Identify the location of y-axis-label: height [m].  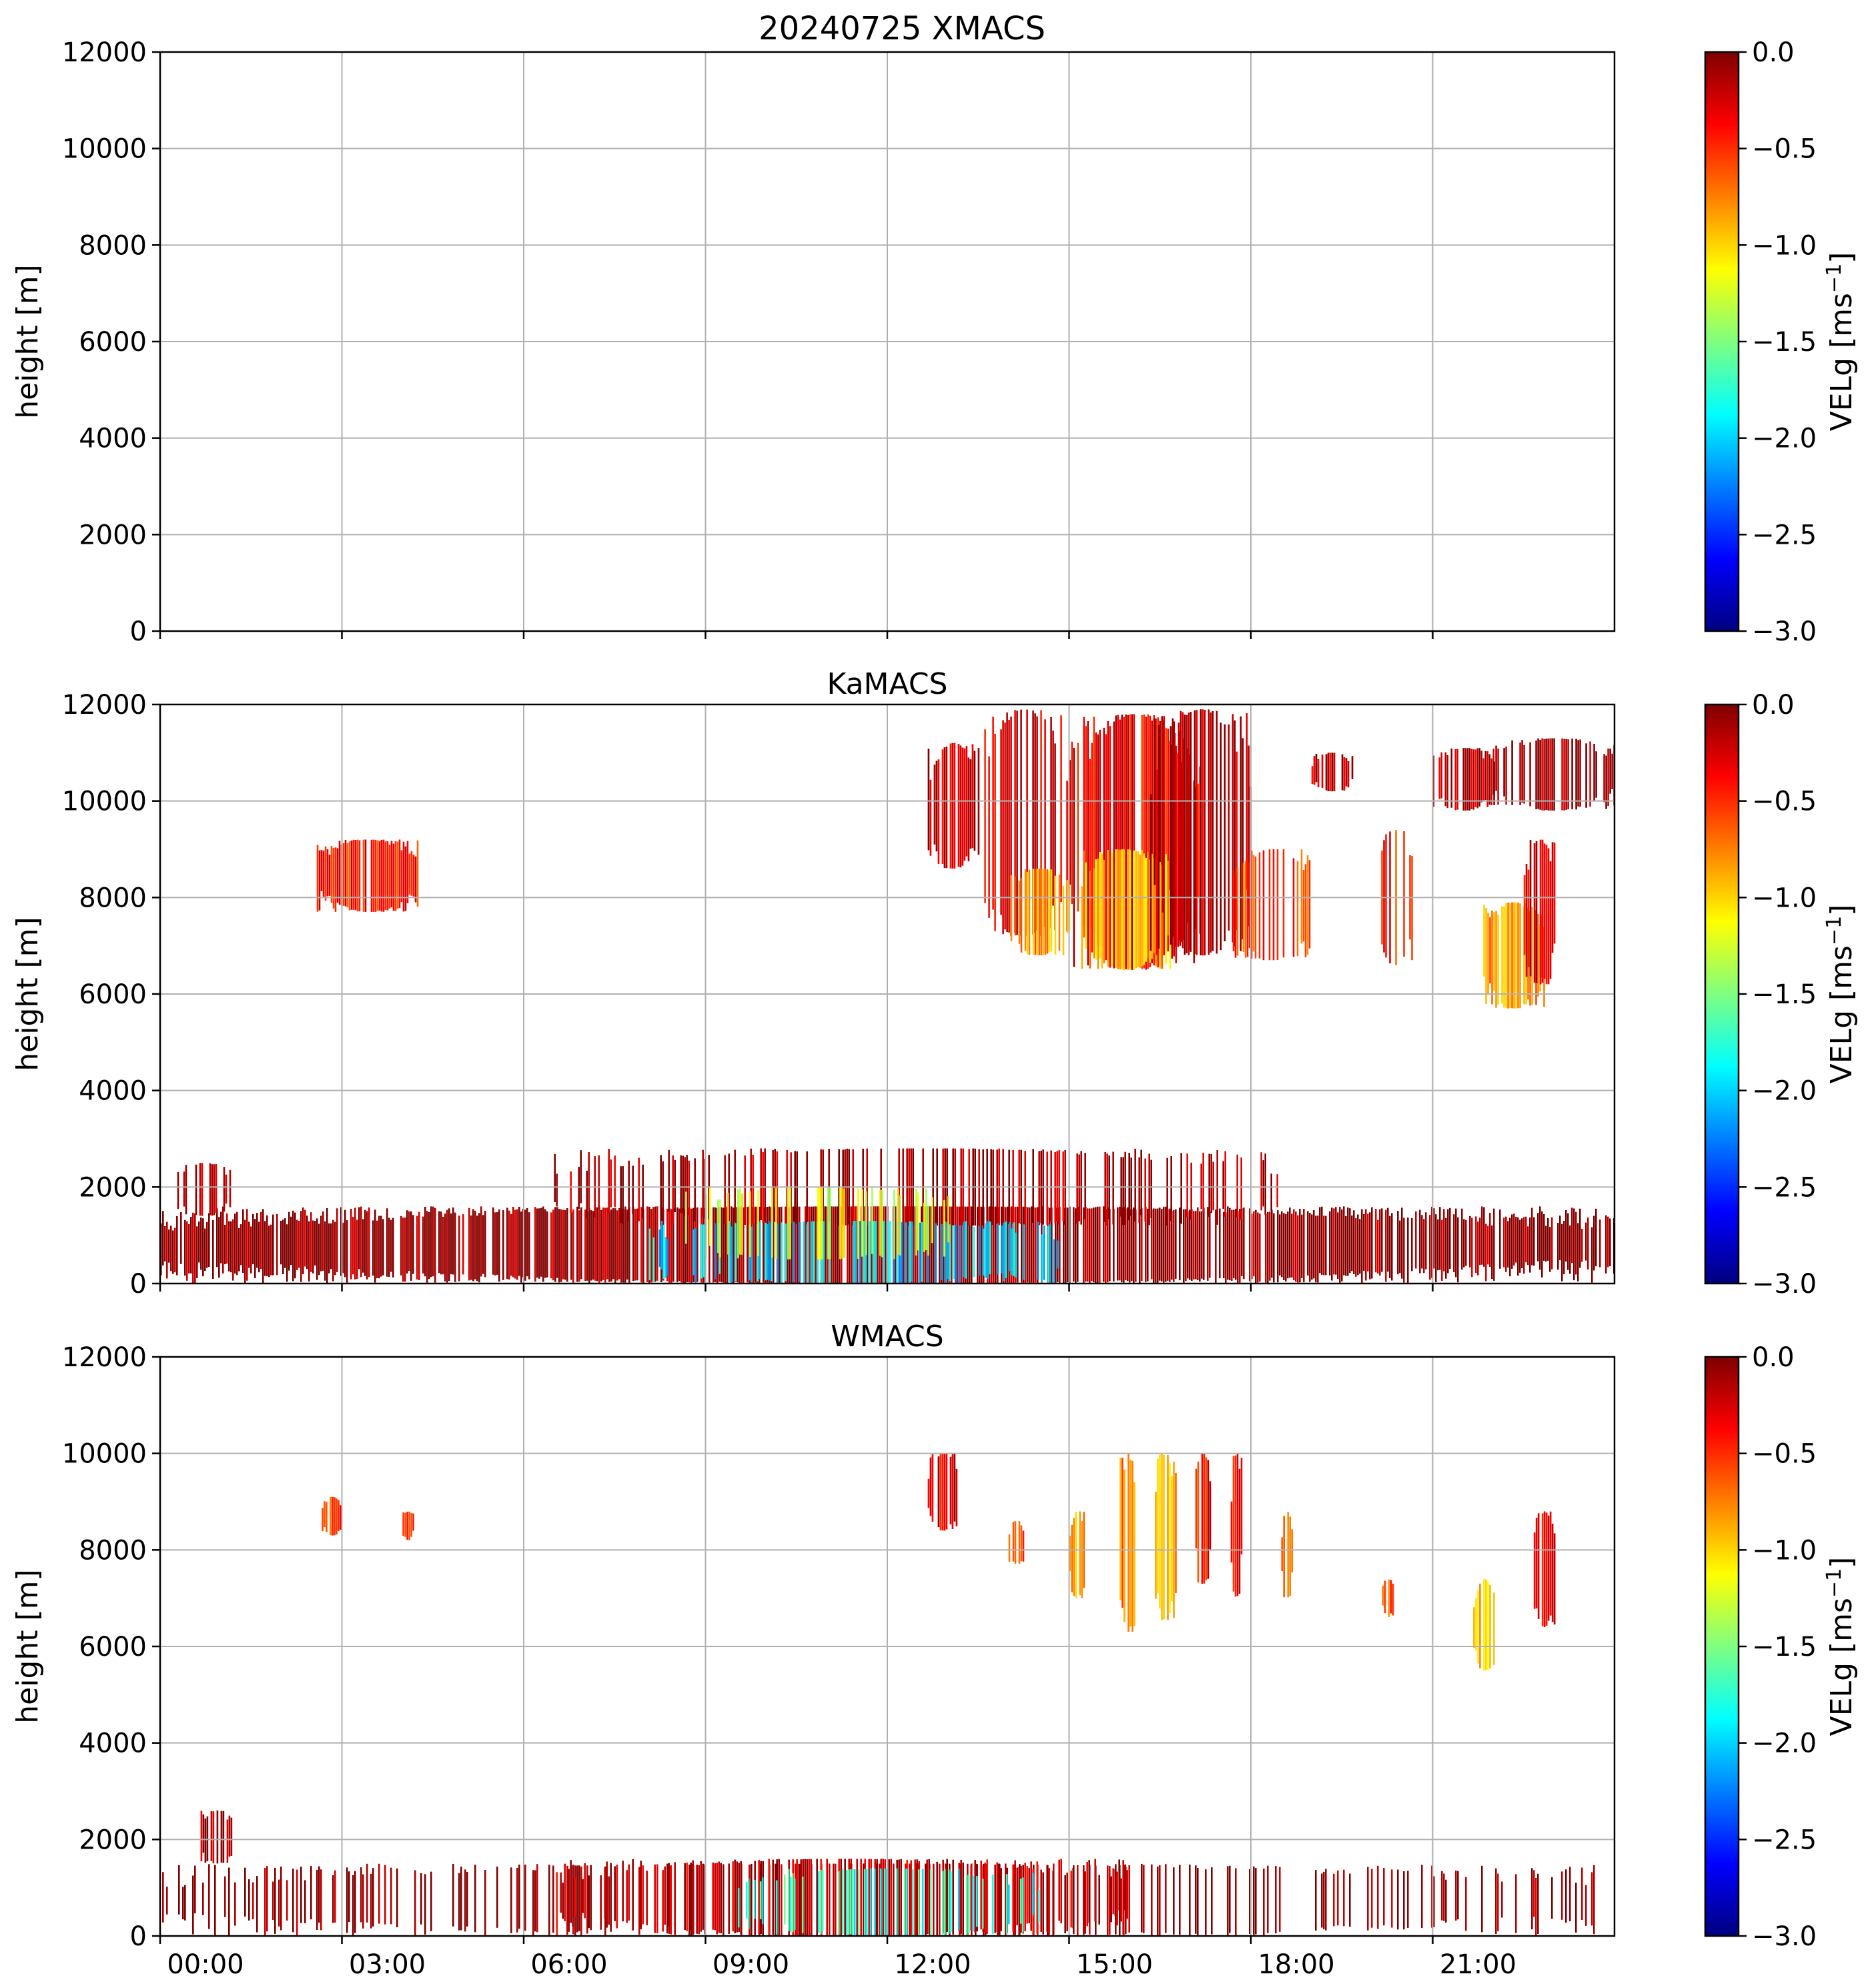
(28, 994).